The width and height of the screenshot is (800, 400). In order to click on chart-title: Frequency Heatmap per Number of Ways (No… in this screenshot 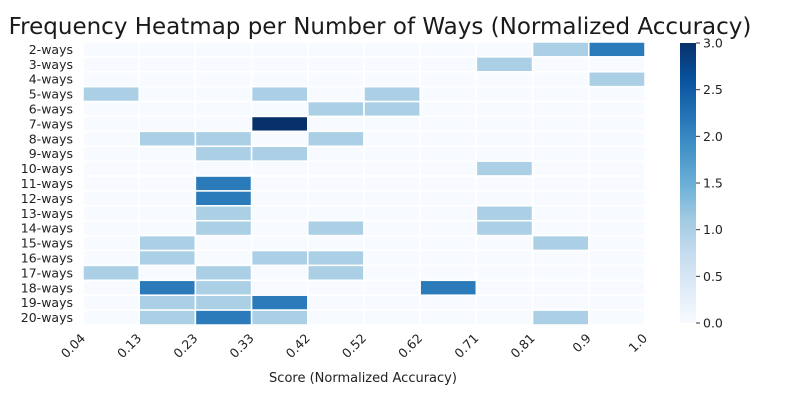, I will do `click(380, 27)`.